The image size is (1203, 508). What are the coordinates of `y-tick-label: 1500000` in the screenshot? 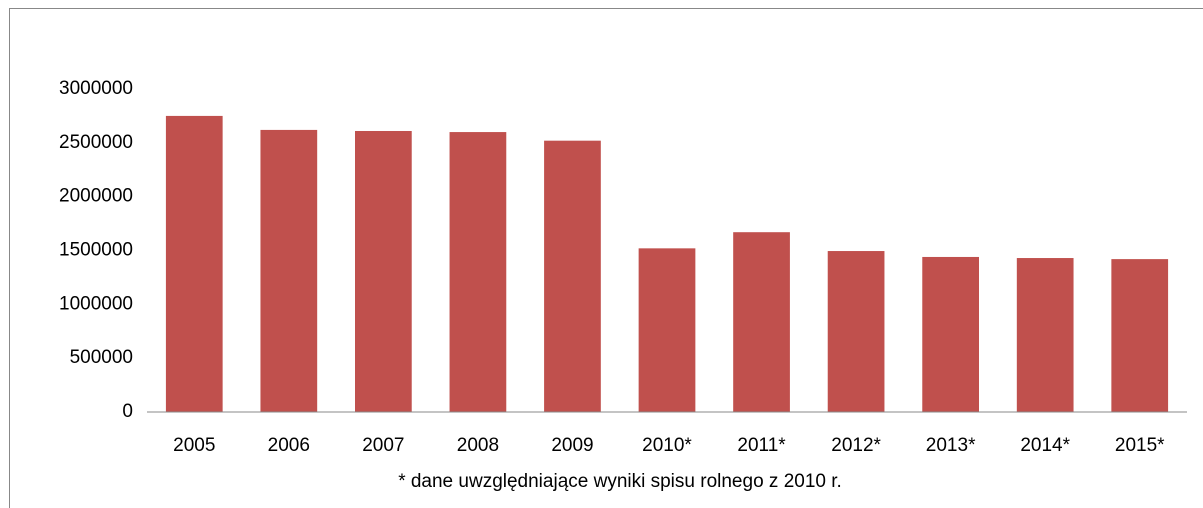 It's located at (96, 250).